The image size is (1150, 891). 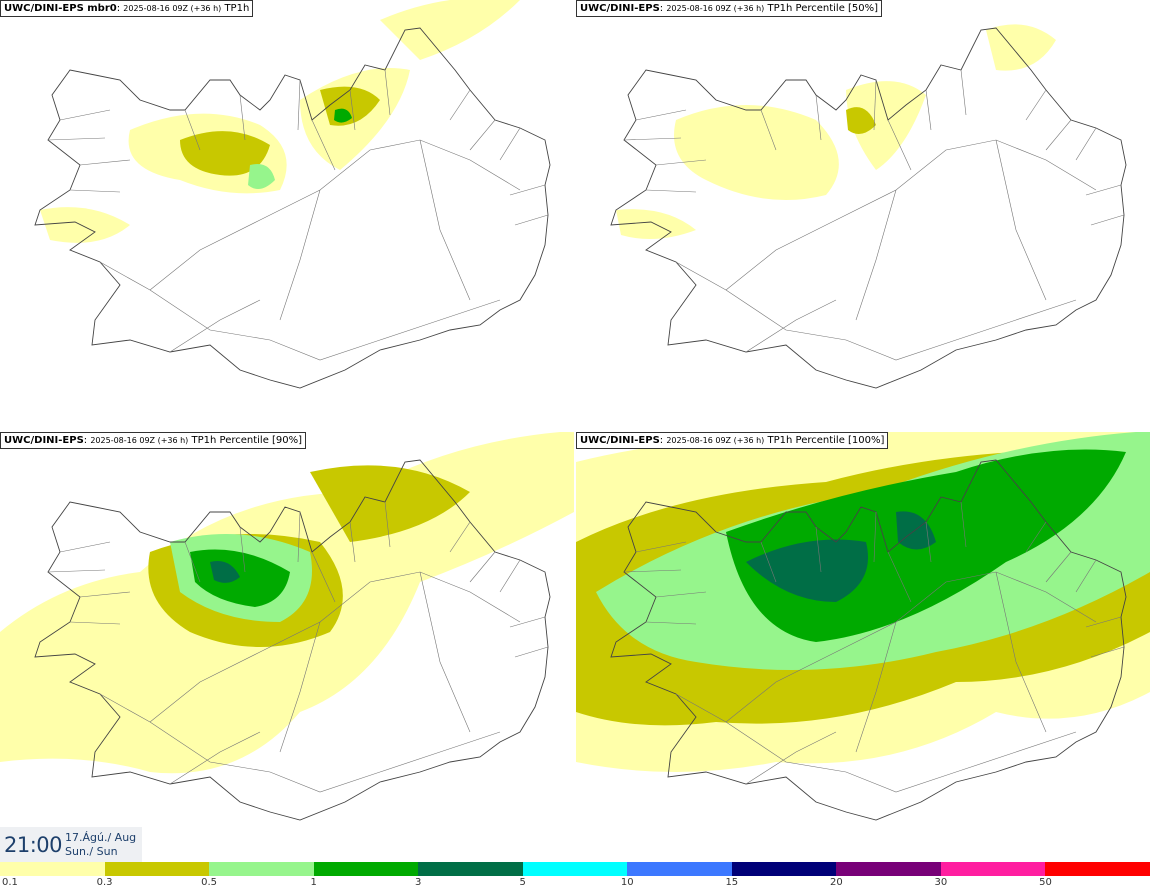 What do you see at coordinates (10, 882) in the screenshot?
I see `legend-tick-label: 0.1` at bounding box center [10, 882].